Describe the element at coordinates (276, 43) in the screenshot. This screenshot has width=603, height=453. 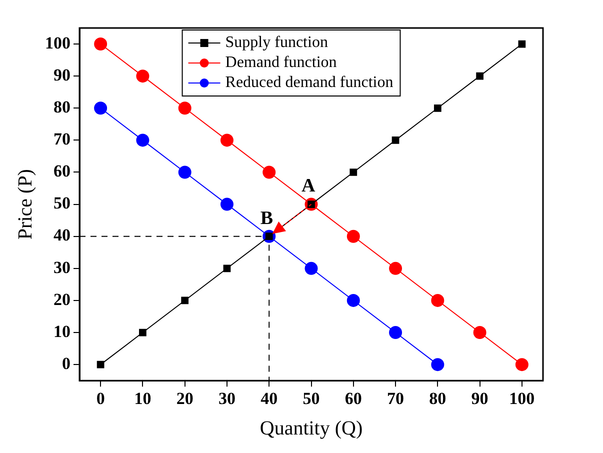
I see `legend-label: Supply function` at that location.